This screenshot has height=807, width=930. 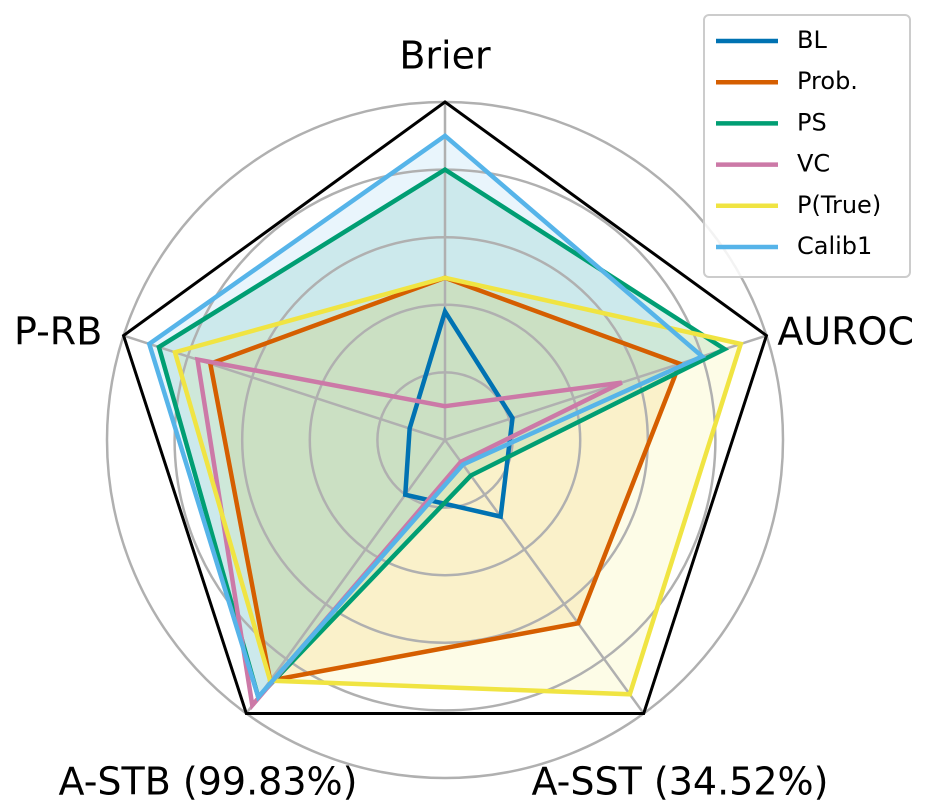 What do you see at coordinates (807, 146) in the screenshot?
I see `legend: BL Prob. PS VC P(True) Calib1` at bounding box center [807, 146].